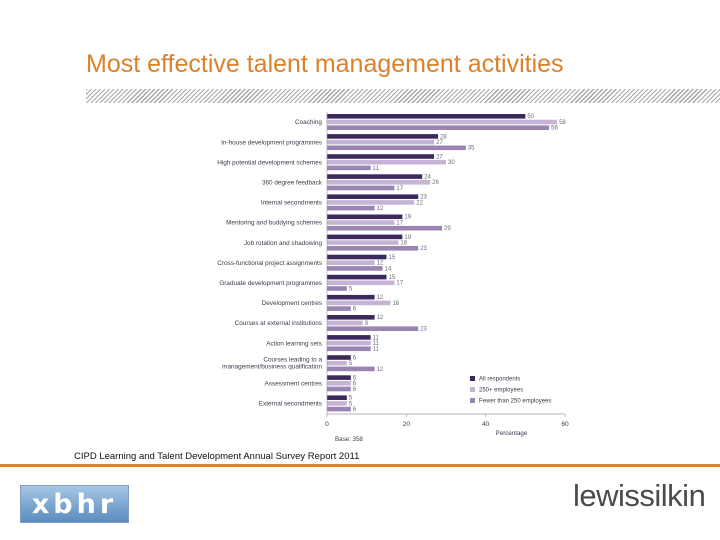 This screenshot has width=720, height=540. I want to click on category-label: Development centres, so click(292, 303).